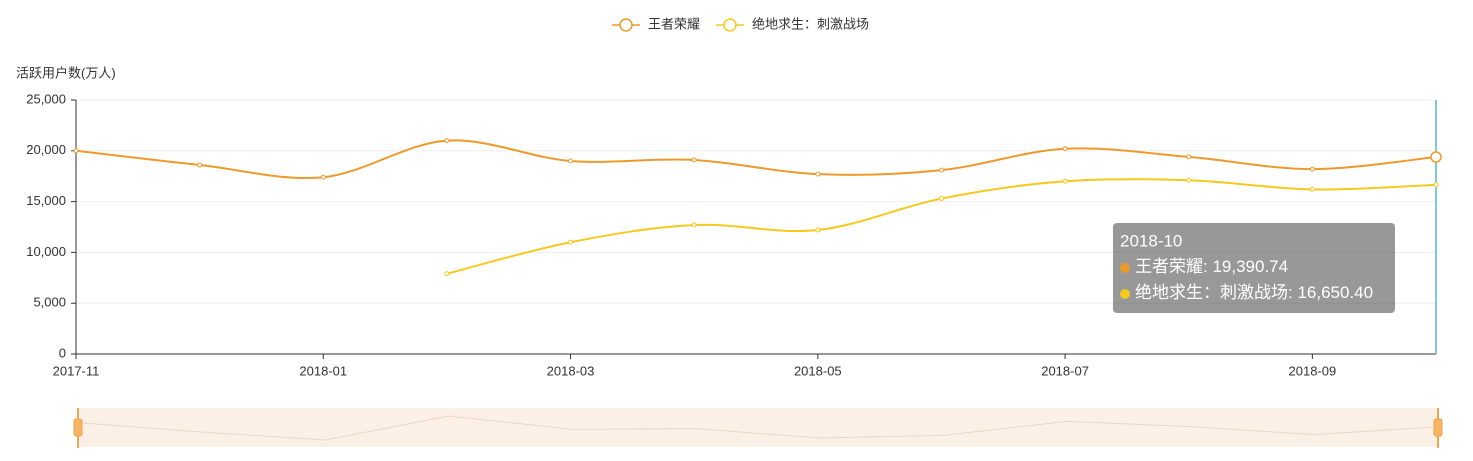 This screenshot has width=1473, height=461. What do you see at coordinates (46, 149) in the screenshot?
I see `y-tick-label: 20,000` at bounding box center [46, 149].